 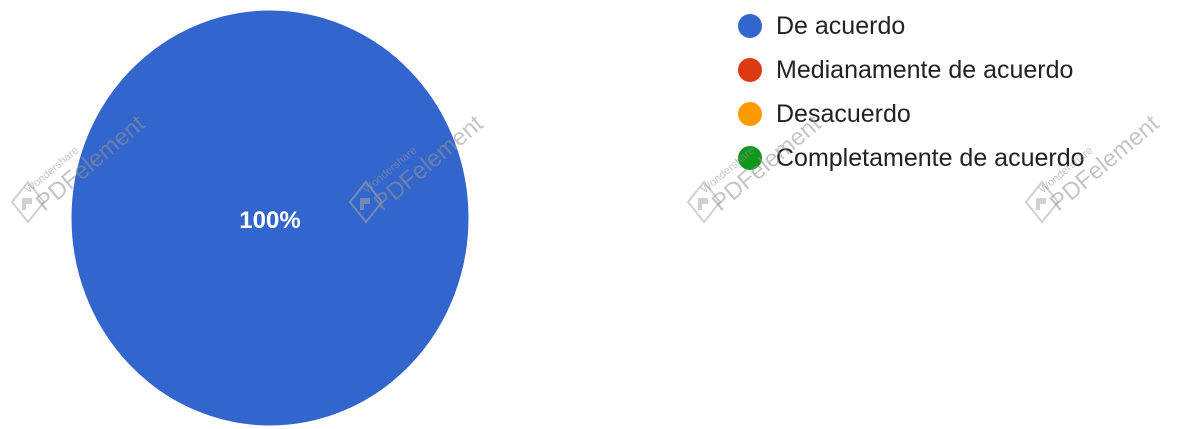 I want to click on legend-item: Desacuerdo, so click(x=911, y=114).